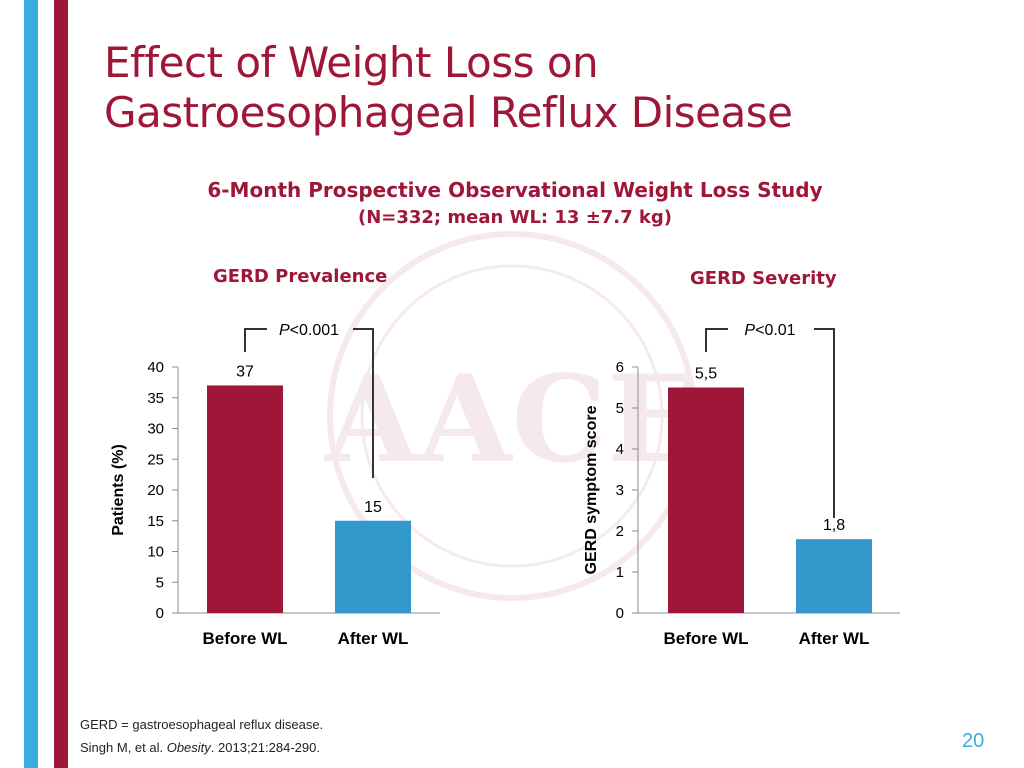 Image resolution: width=1024 pixels, height=768 pixels. What do you see at coordinates (620, 408) in the screenshot?
I see `chart-2-y-tick-label: 5` at bounding box center [620, 408].